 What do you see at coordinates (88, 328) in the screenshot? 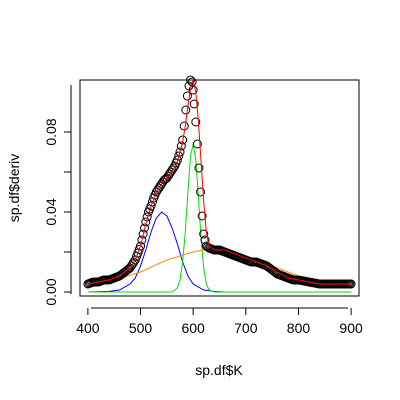
I see `x-tick-label: 400` at bounding box center [88, 328].